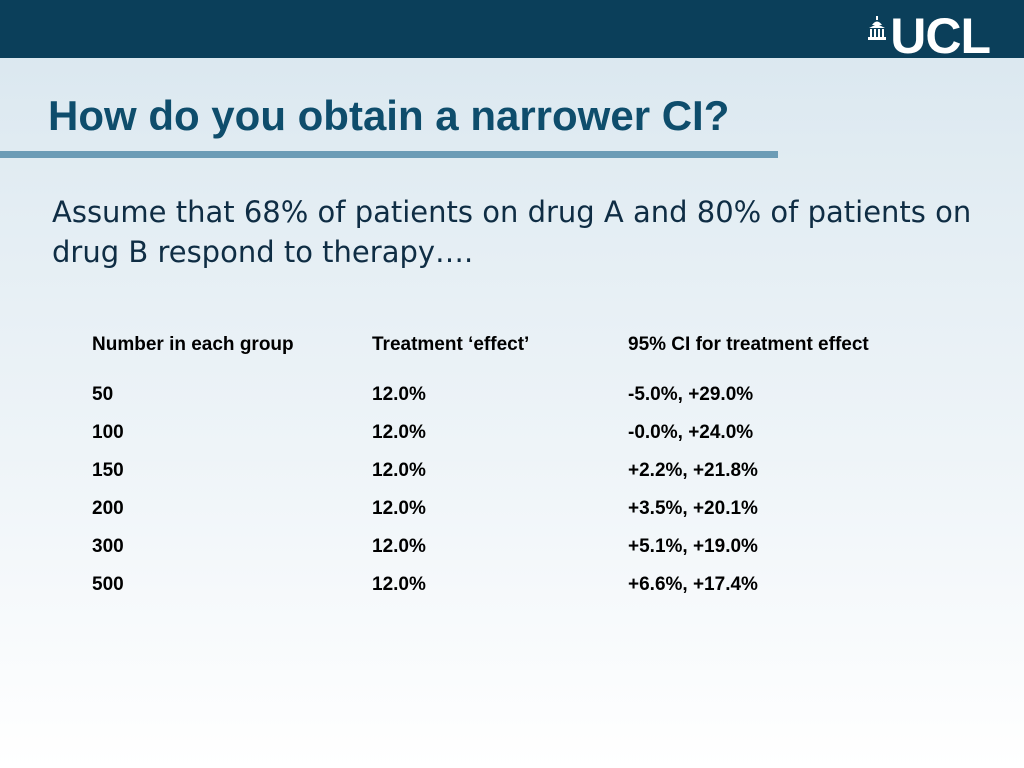  I want to click on column-header: 95% CI for treatment effect, so click(748, 344).